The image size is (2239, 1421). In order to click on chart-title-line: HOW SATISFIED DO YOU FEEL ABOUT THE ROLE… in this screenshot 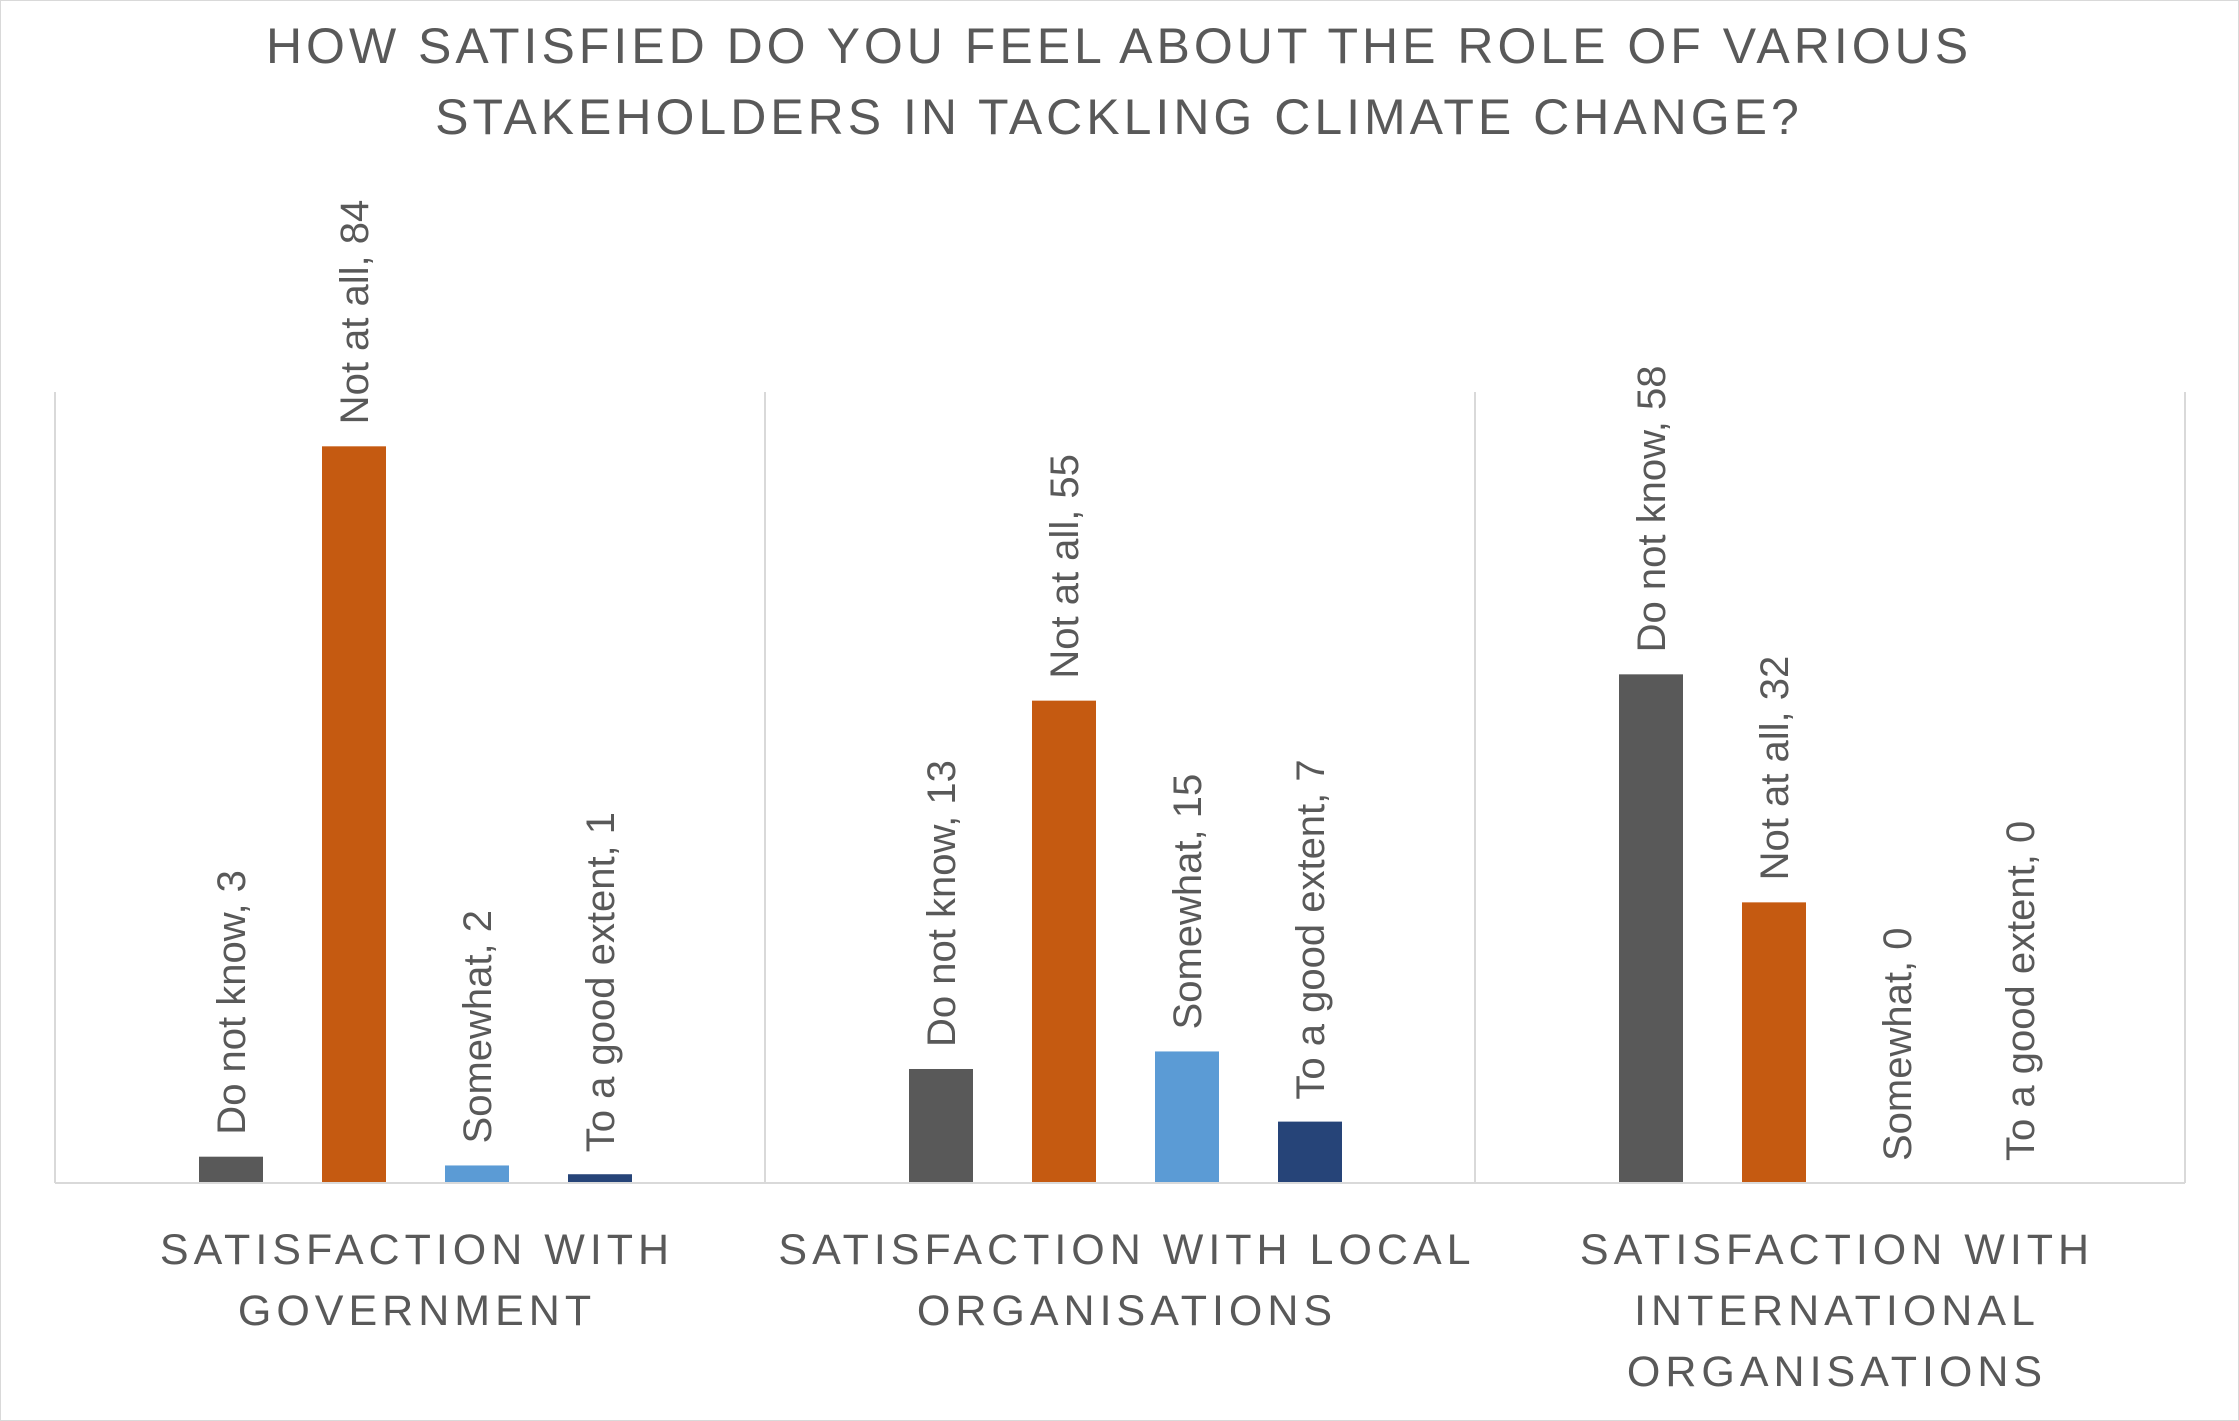, I will do `click(1119, 46)`.